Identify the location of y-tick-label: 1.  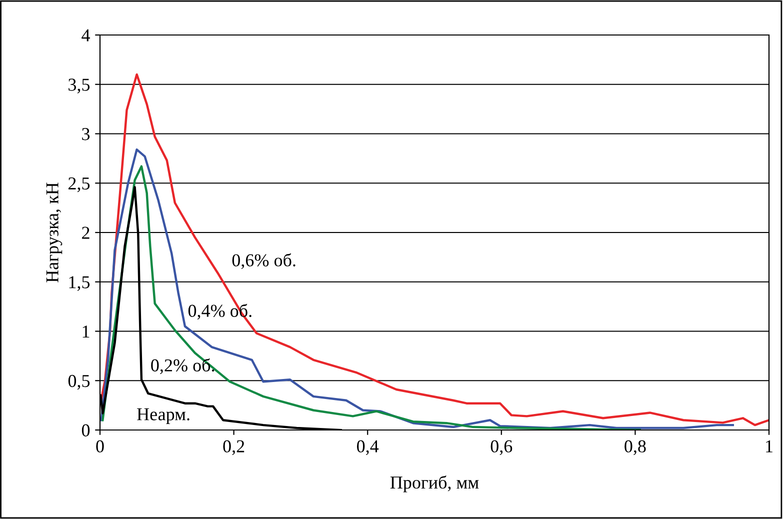
(86, 332).